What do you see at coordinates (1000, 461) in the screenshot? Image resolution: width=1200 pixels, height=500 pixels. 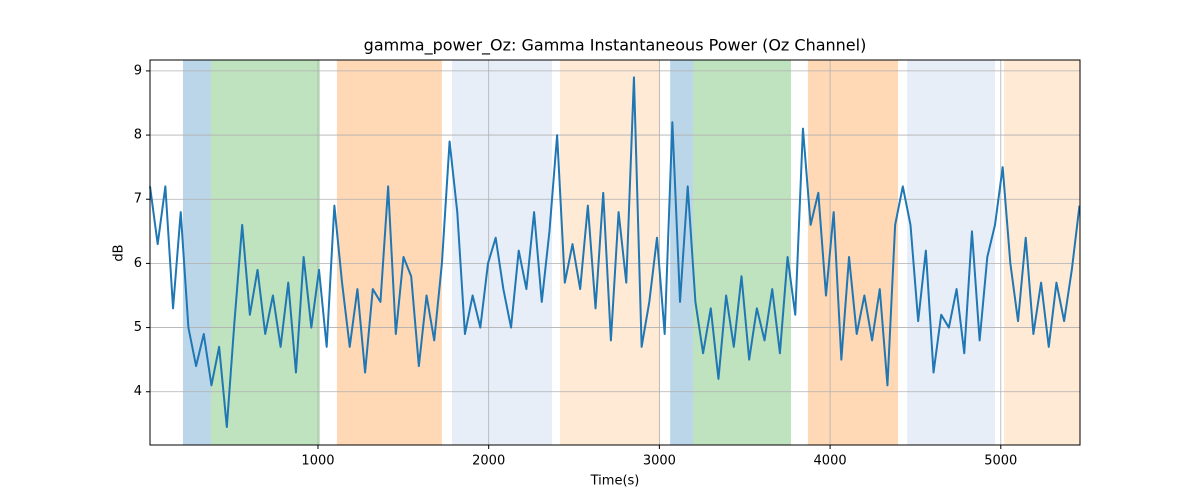 I see `x-tick-label: 5000` at bounding box center [1000, 461].